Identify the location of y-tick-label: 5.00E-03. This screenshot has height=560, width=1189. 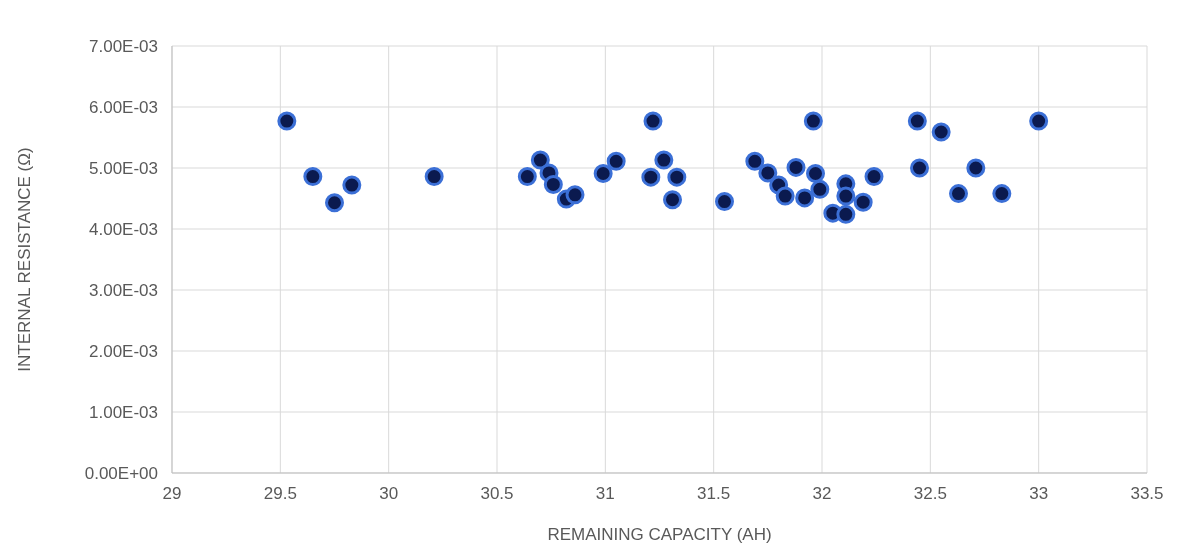
(123, 168).